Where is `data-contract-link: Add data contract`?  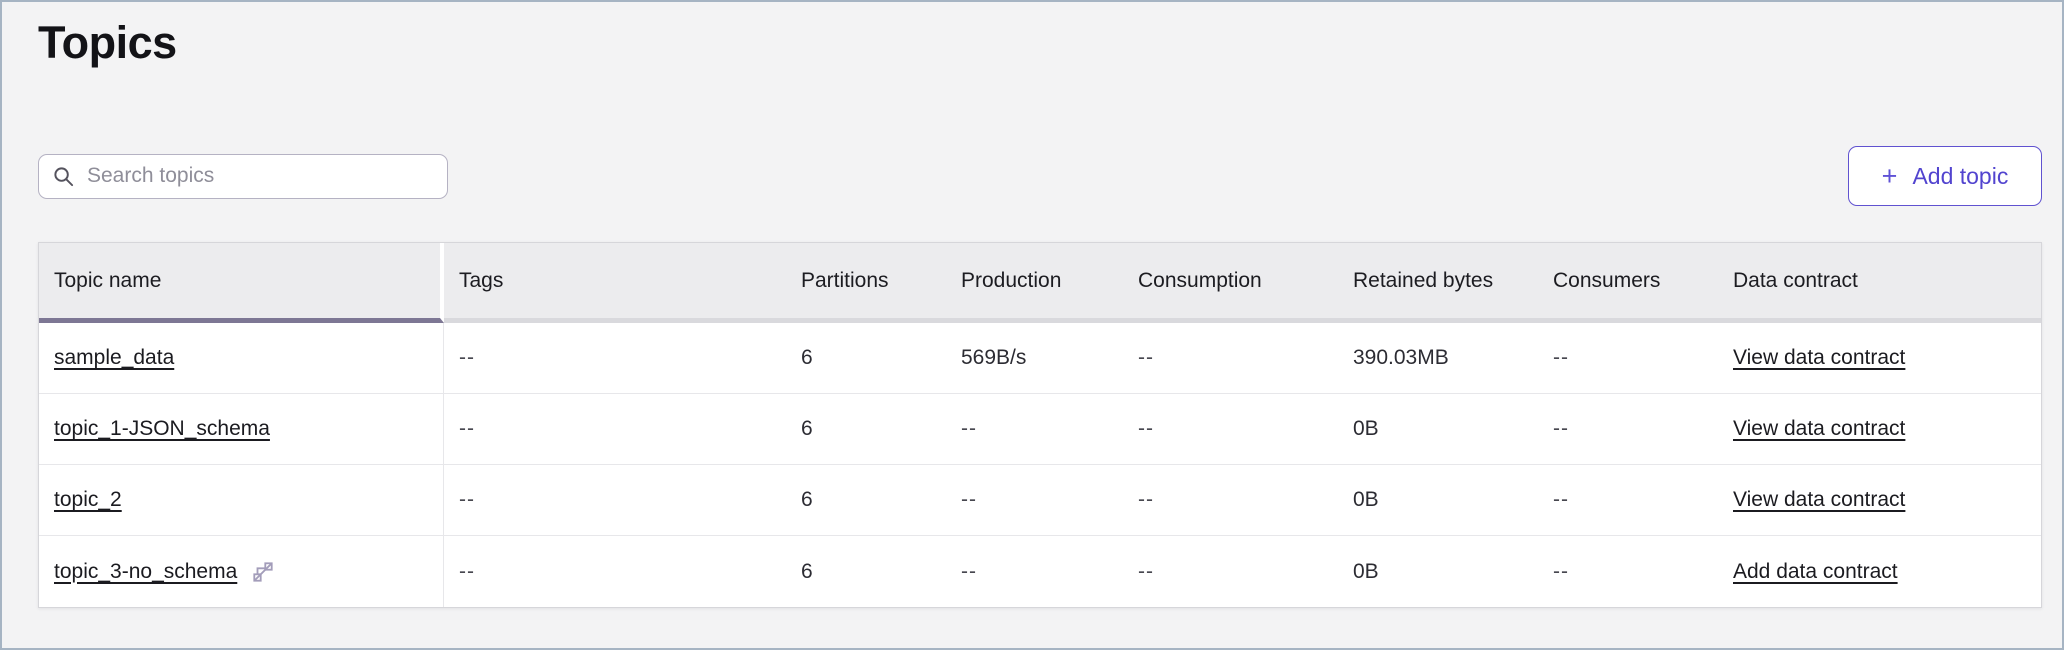 data-contract-link: Add data contract is located at coordinates (1815, 571).